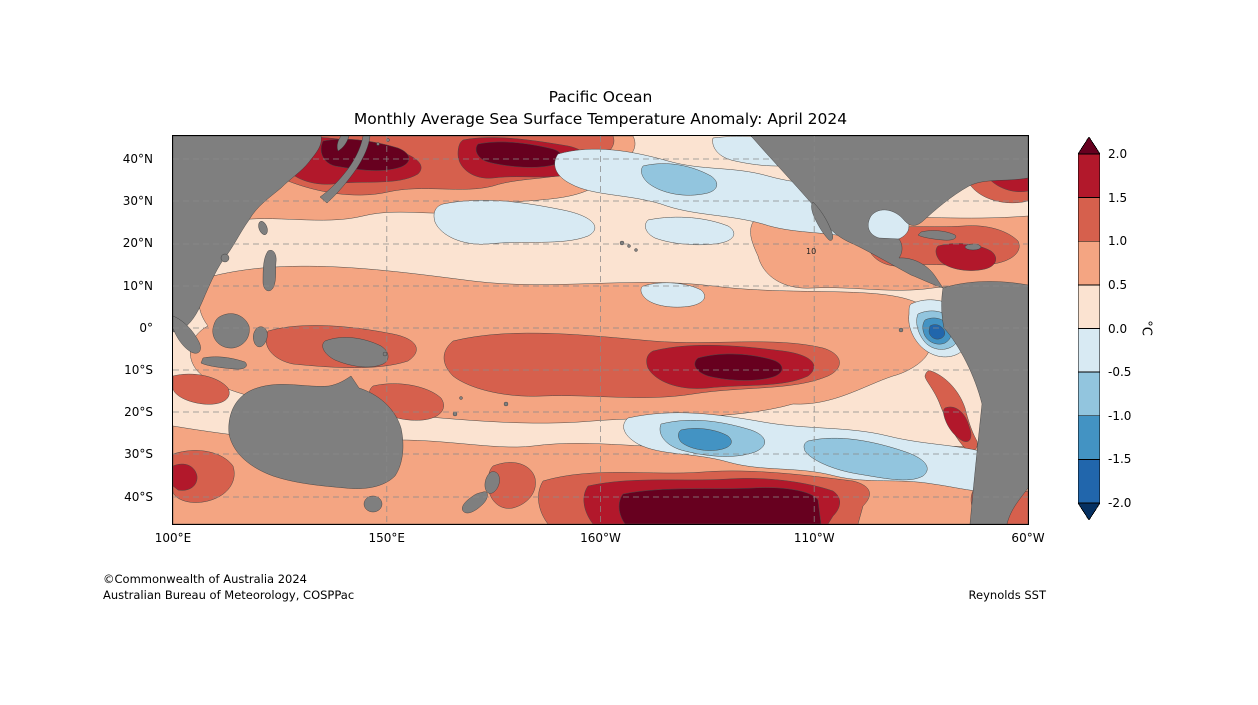 The width and height of the screenshot is (1258, 705). Describe the element at coordinates (247, 234) in the screenshot. I see `land-asia` at that location.